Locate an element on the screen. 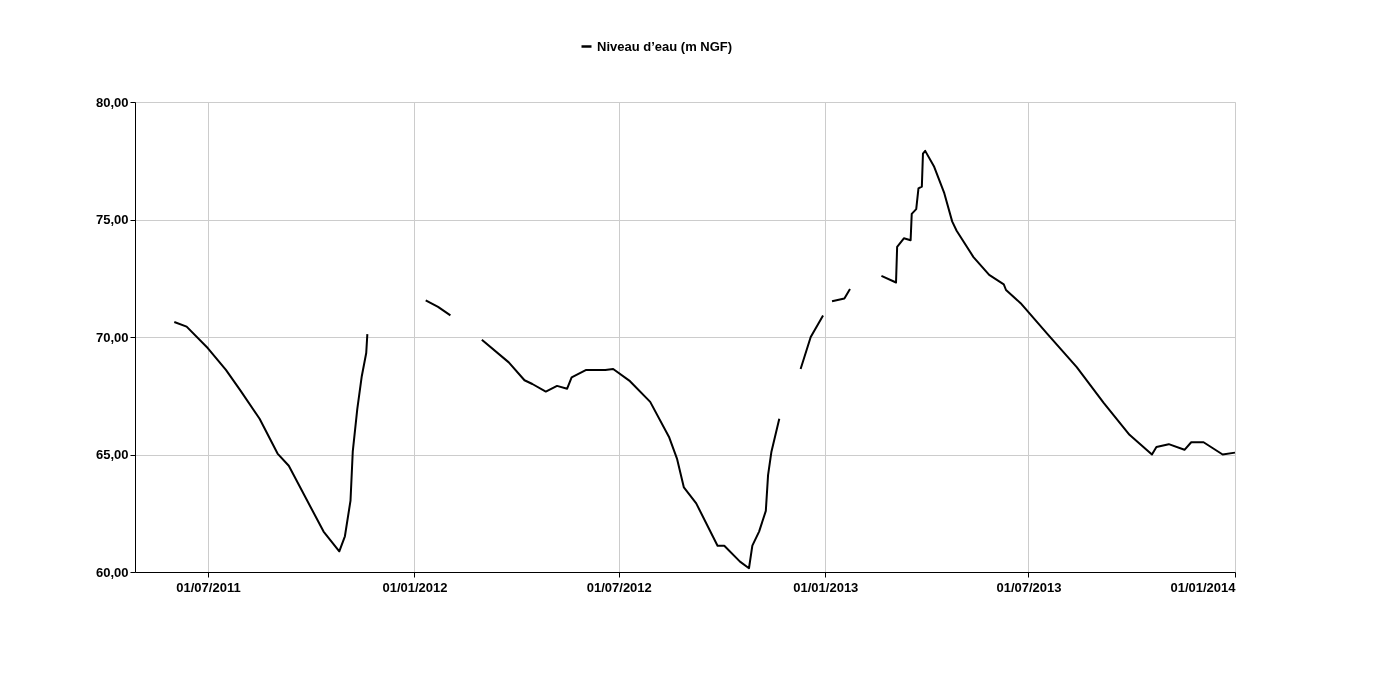  legend-label: Niveau d’eau (m NGF) is located at coordinates (665, 46).